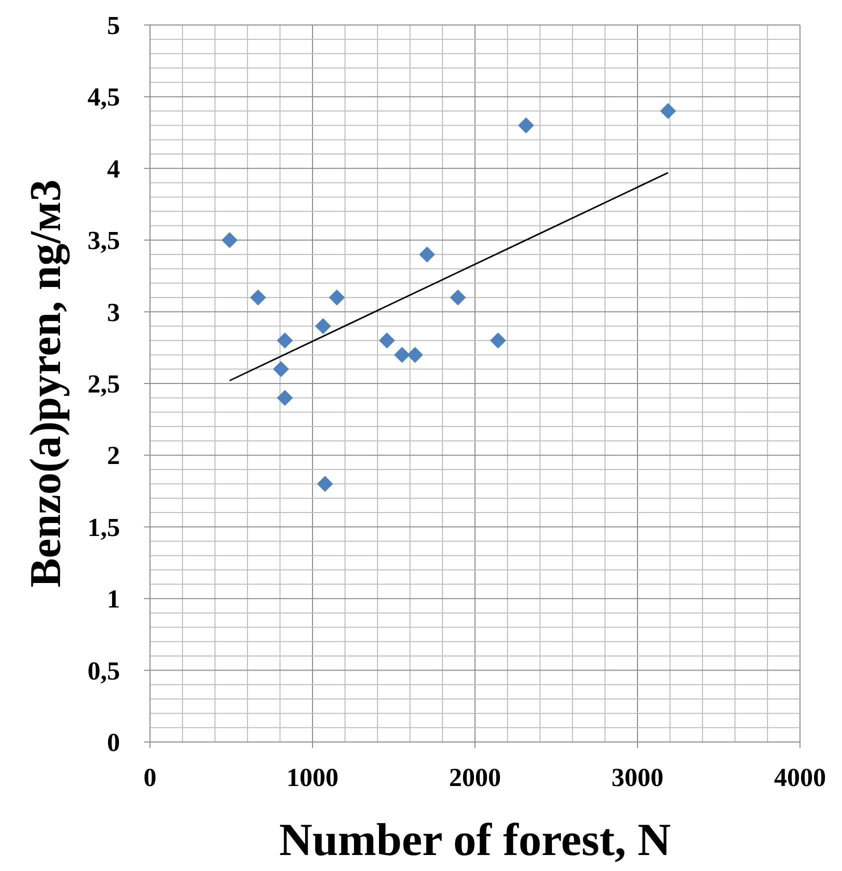 This screenshot has width=842, height=871. I want to click on y-tick-label: 0, so click(113, 742).